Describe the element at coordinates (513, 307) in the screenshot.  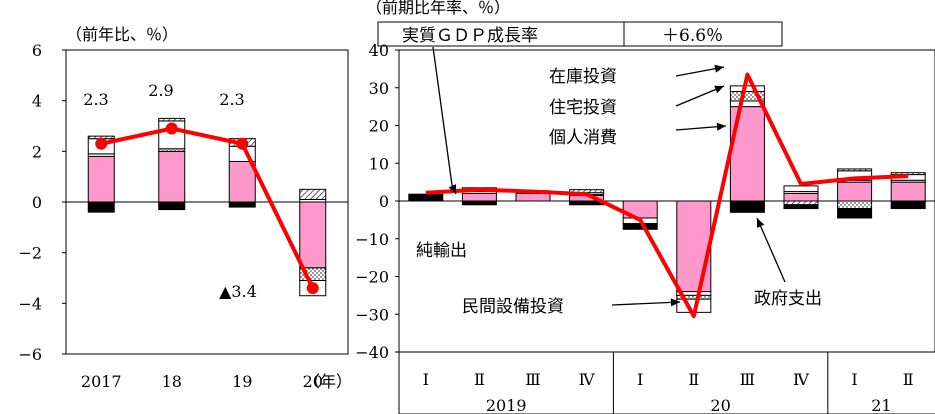
I see `annotation-label: 民間設備投資` at that location.